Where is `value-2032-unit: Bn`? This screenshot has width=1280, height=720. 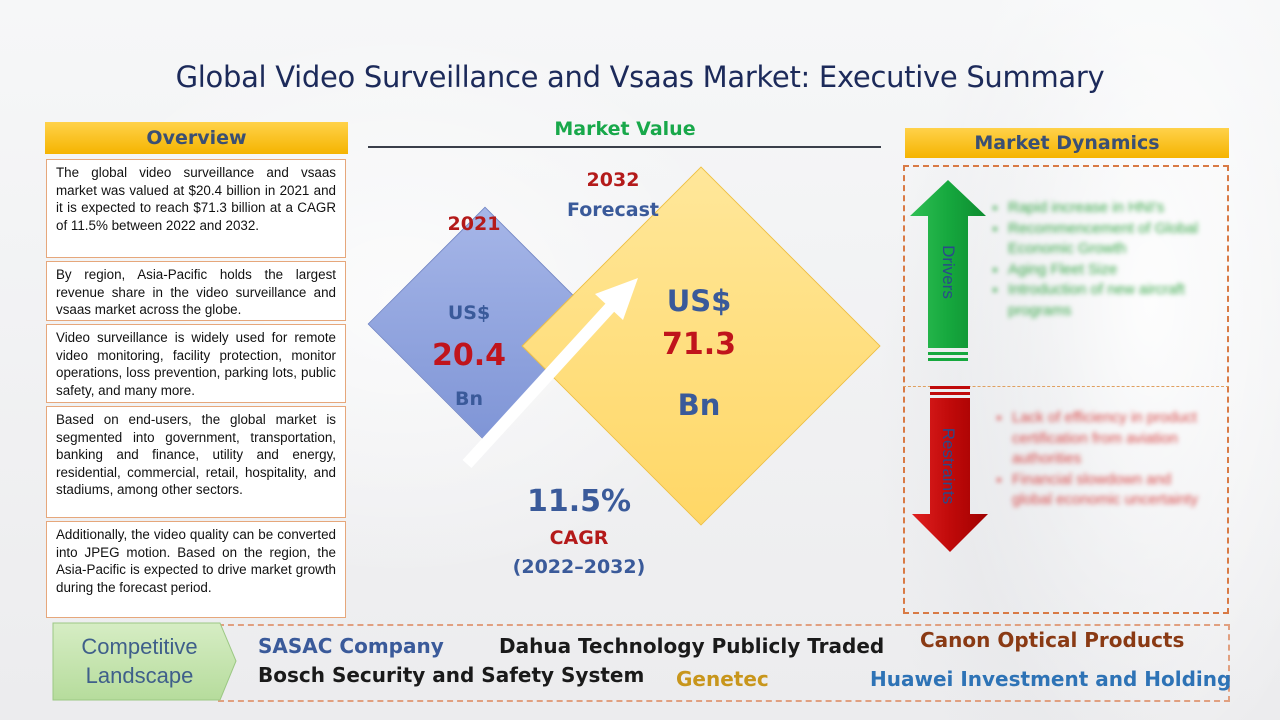
value-2032-unit: Bn is located at coordinates (699, 405).